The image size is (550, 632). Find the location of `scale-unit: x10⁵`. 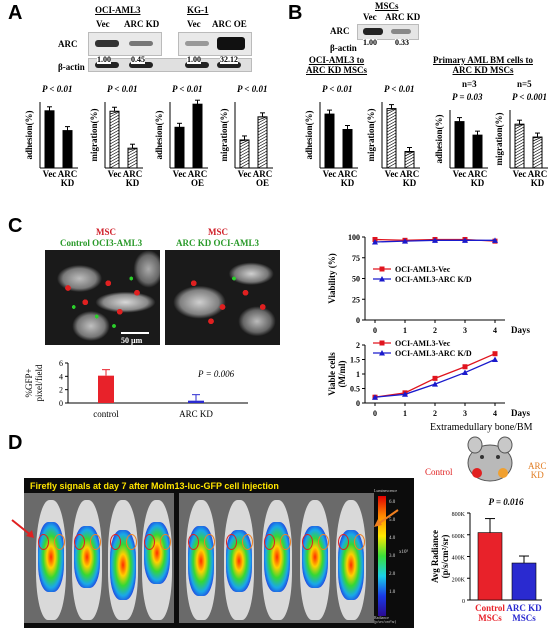

scale-unit: x10⁵ is located at coordinates (404, 552).